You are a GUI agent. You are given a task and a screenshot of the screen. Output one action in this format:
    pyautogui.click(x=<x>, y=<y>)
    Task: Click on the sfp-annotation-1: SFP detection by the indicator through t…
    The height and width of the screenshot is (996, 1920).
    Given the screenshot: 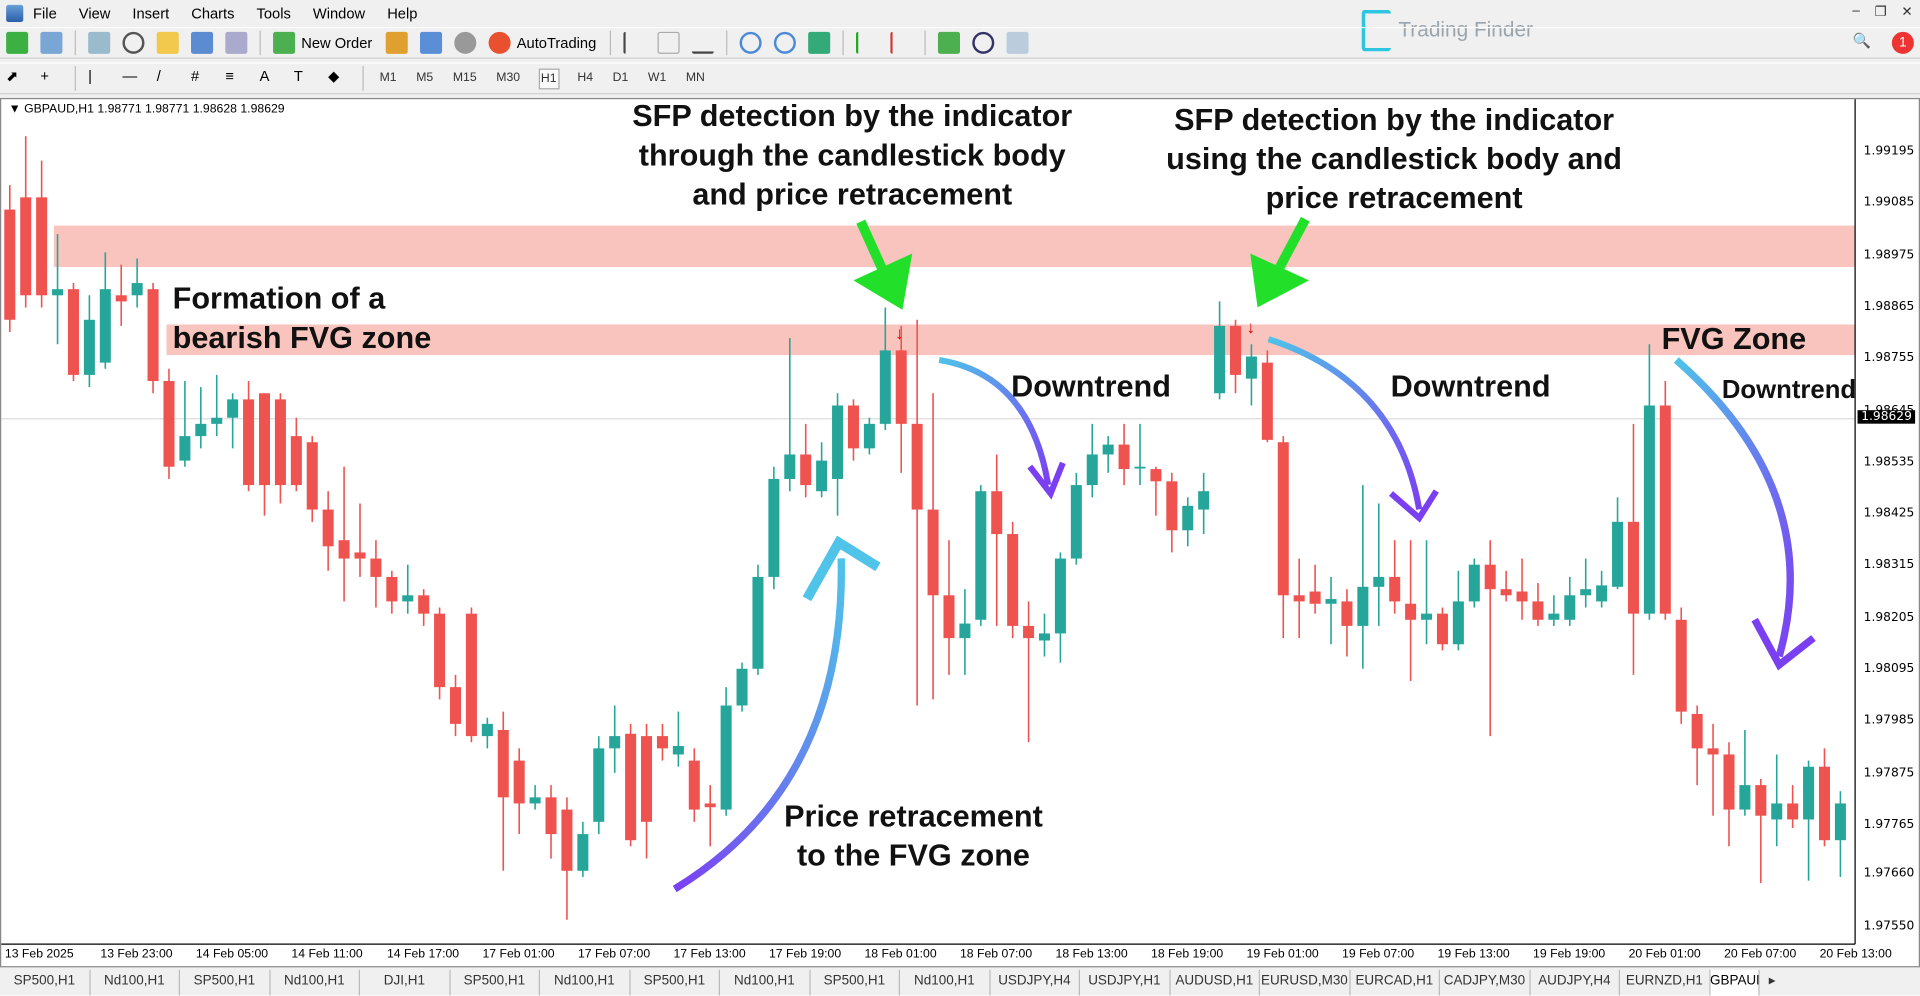 What is the action you would take?
    pyautogui.click(x=852, y=155)
    